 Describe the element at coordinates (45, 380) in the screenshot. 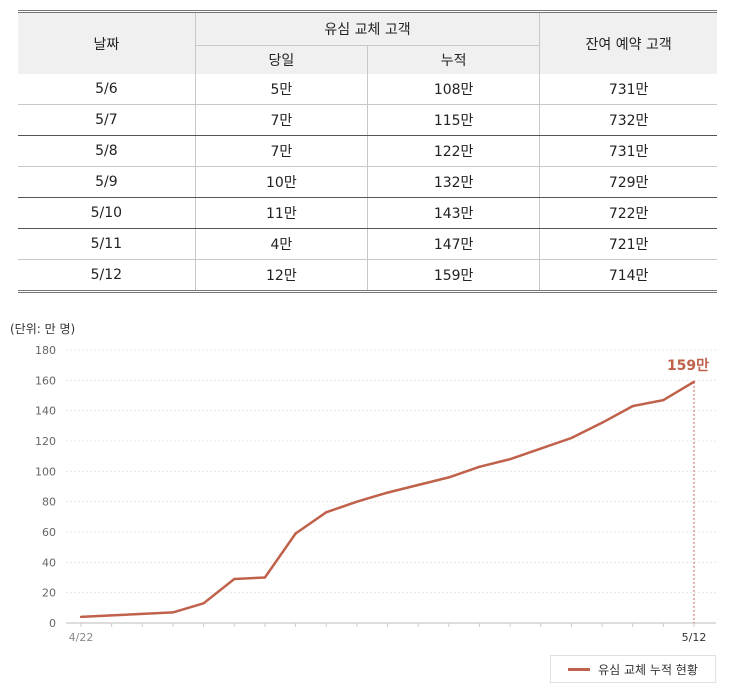

I see `y-tick-label: 160` at that location.